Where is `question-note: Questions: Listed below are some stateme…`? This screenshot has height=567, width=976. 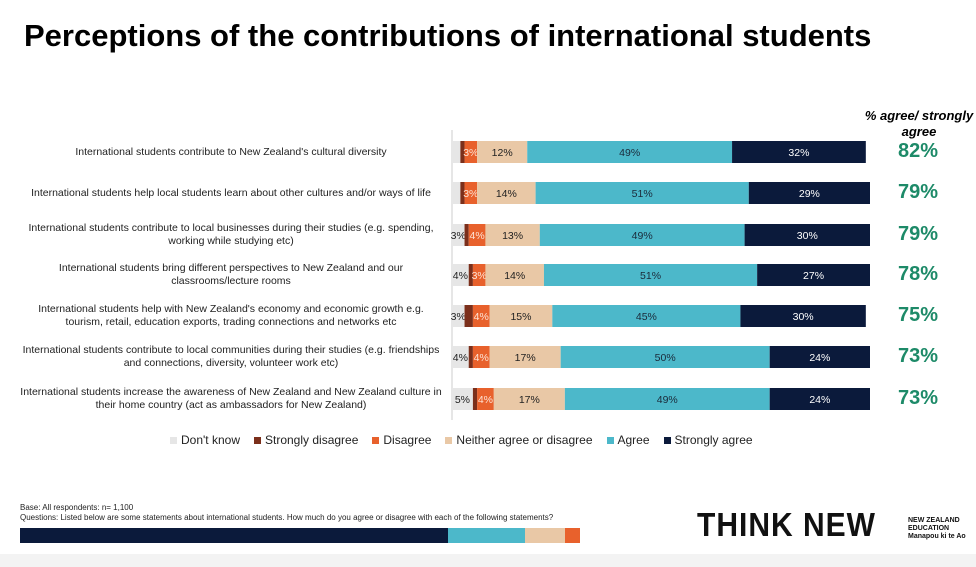
question-note: Questions: Listed below are some stateme… is located at coordinates (287, 517).